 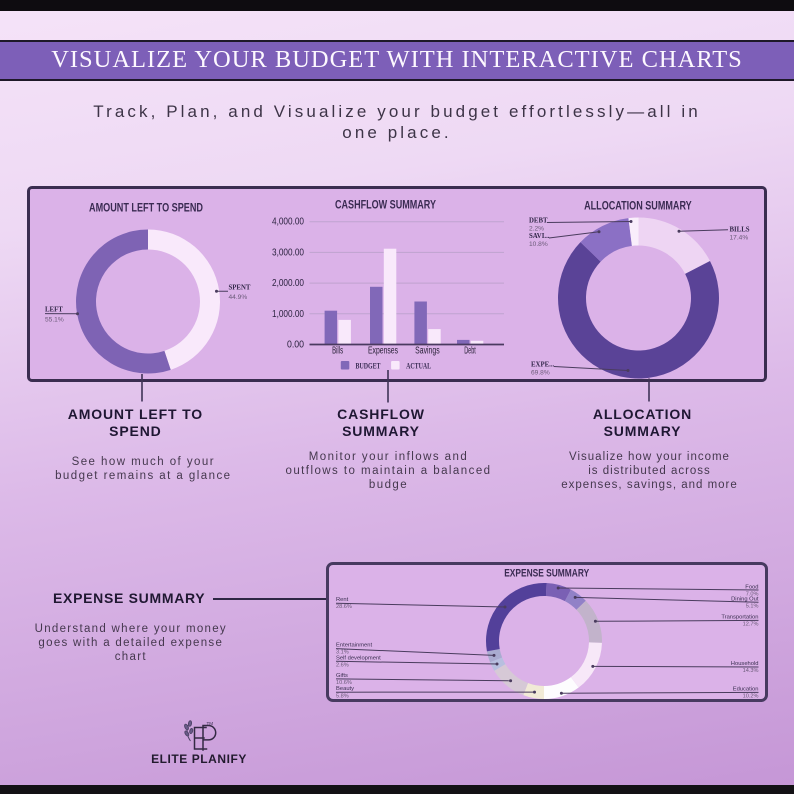 What do you see at coordinates (418, 365) in the screenshot?
I see `svg-text: ACTUAL` at bounding box center [418, 365].